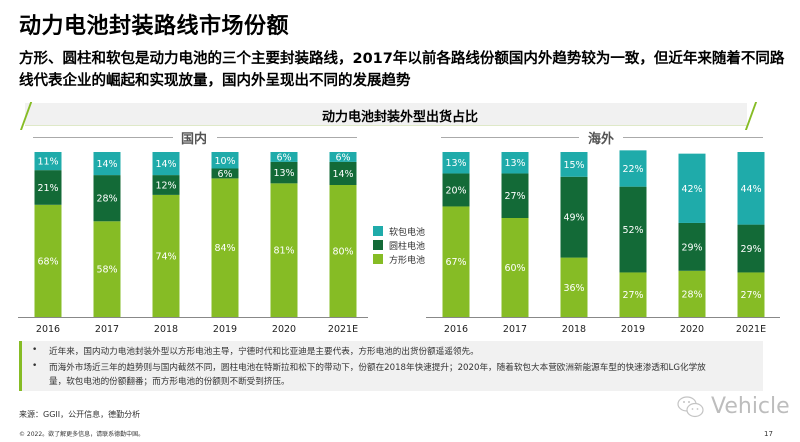  Describe the element at coordinates (154, 26) in the screenshot. I see `page-title: 动力电池封装路线市场份额` at that location.